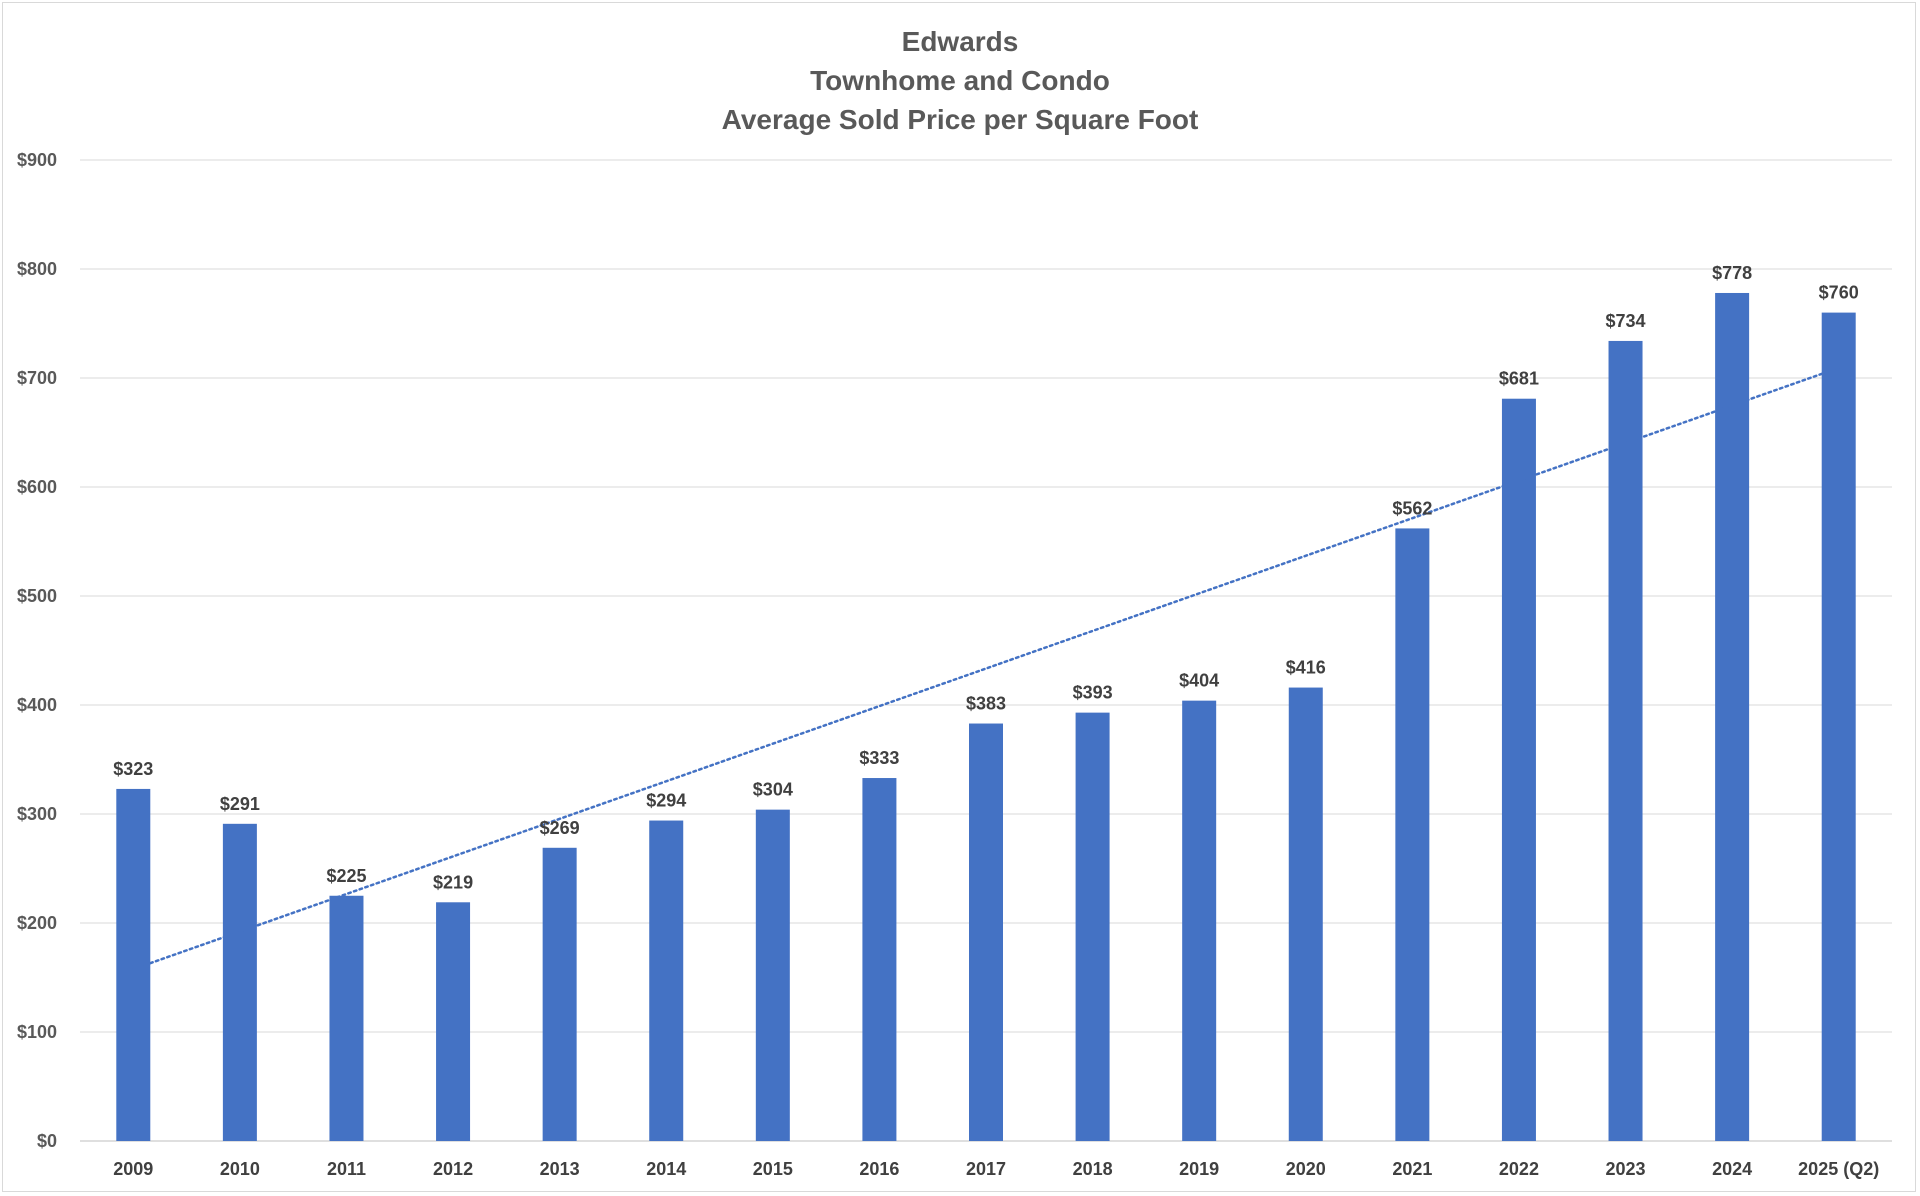 This screenshot has width=1920, height=1196. Describe the element at coordinates (1519, 1169) in the screenshot. I see `x-tick-label: 2022` at that location.